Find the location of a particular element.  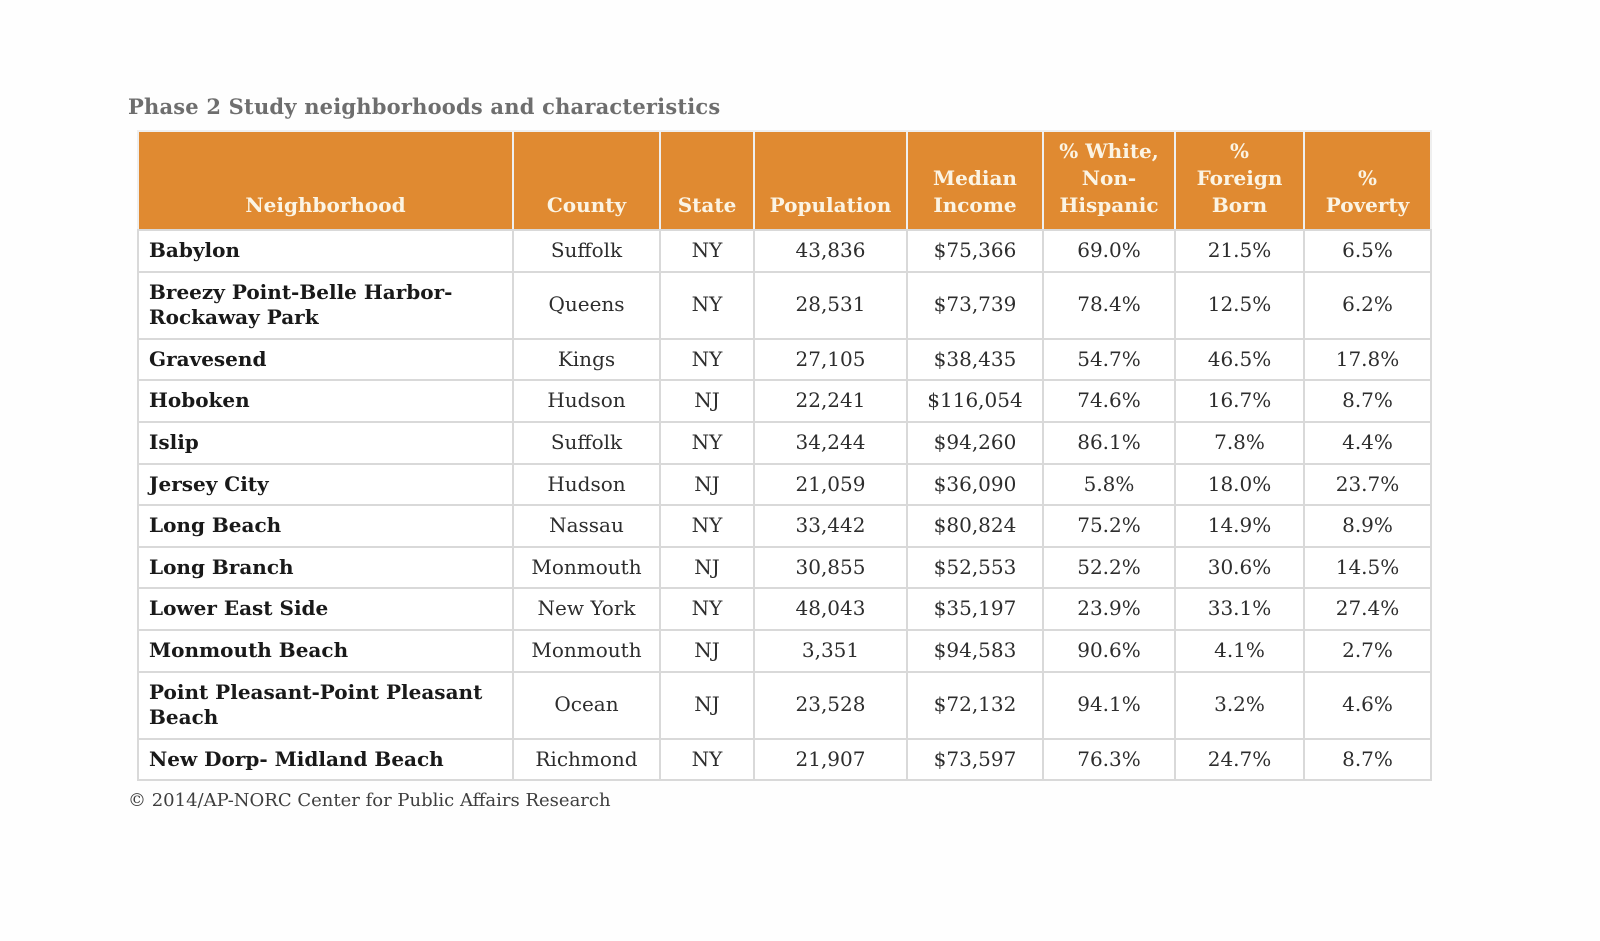

cell-pct-foreign-born: 46.5% is located at coordinates (1239, 359).